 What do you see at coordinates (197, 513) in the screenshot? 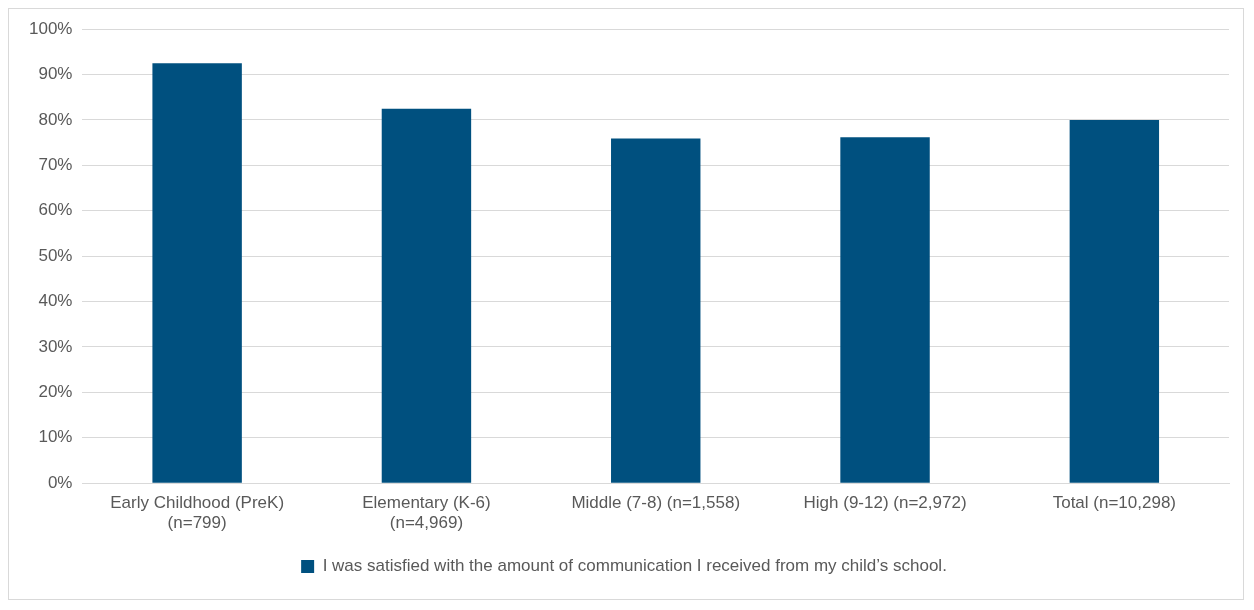
I see `x-tick-label: Early Childhood (PreK) (n=799)` at bounding box center [197, 513].